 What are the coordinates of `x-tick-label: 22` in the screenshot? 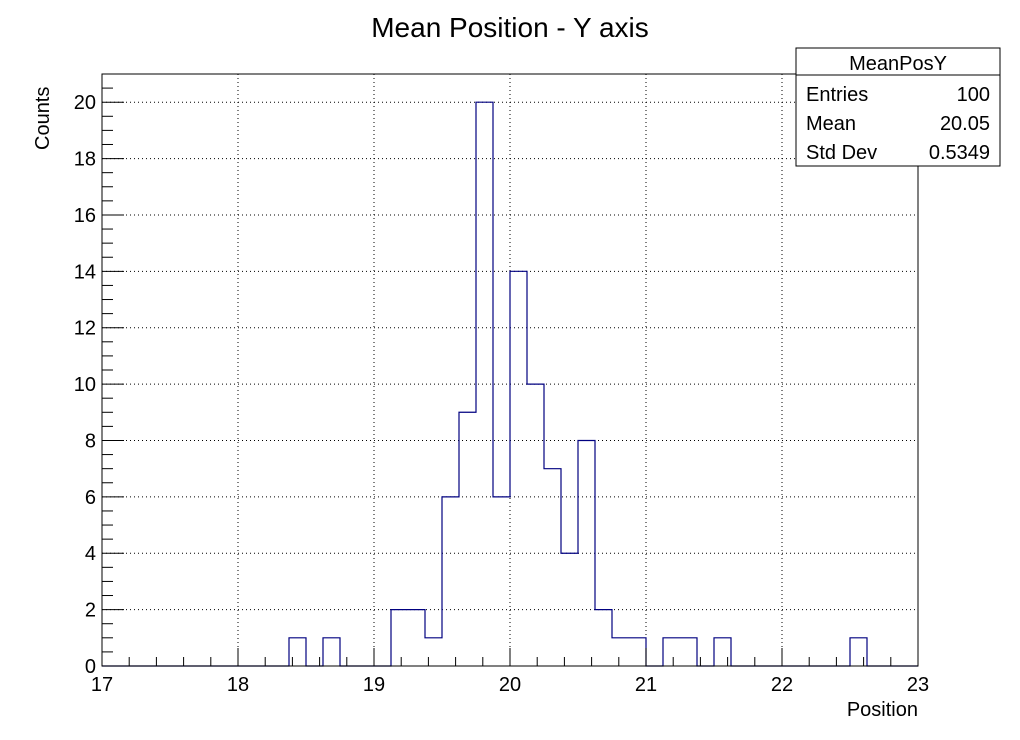 It's located at (782, 685).